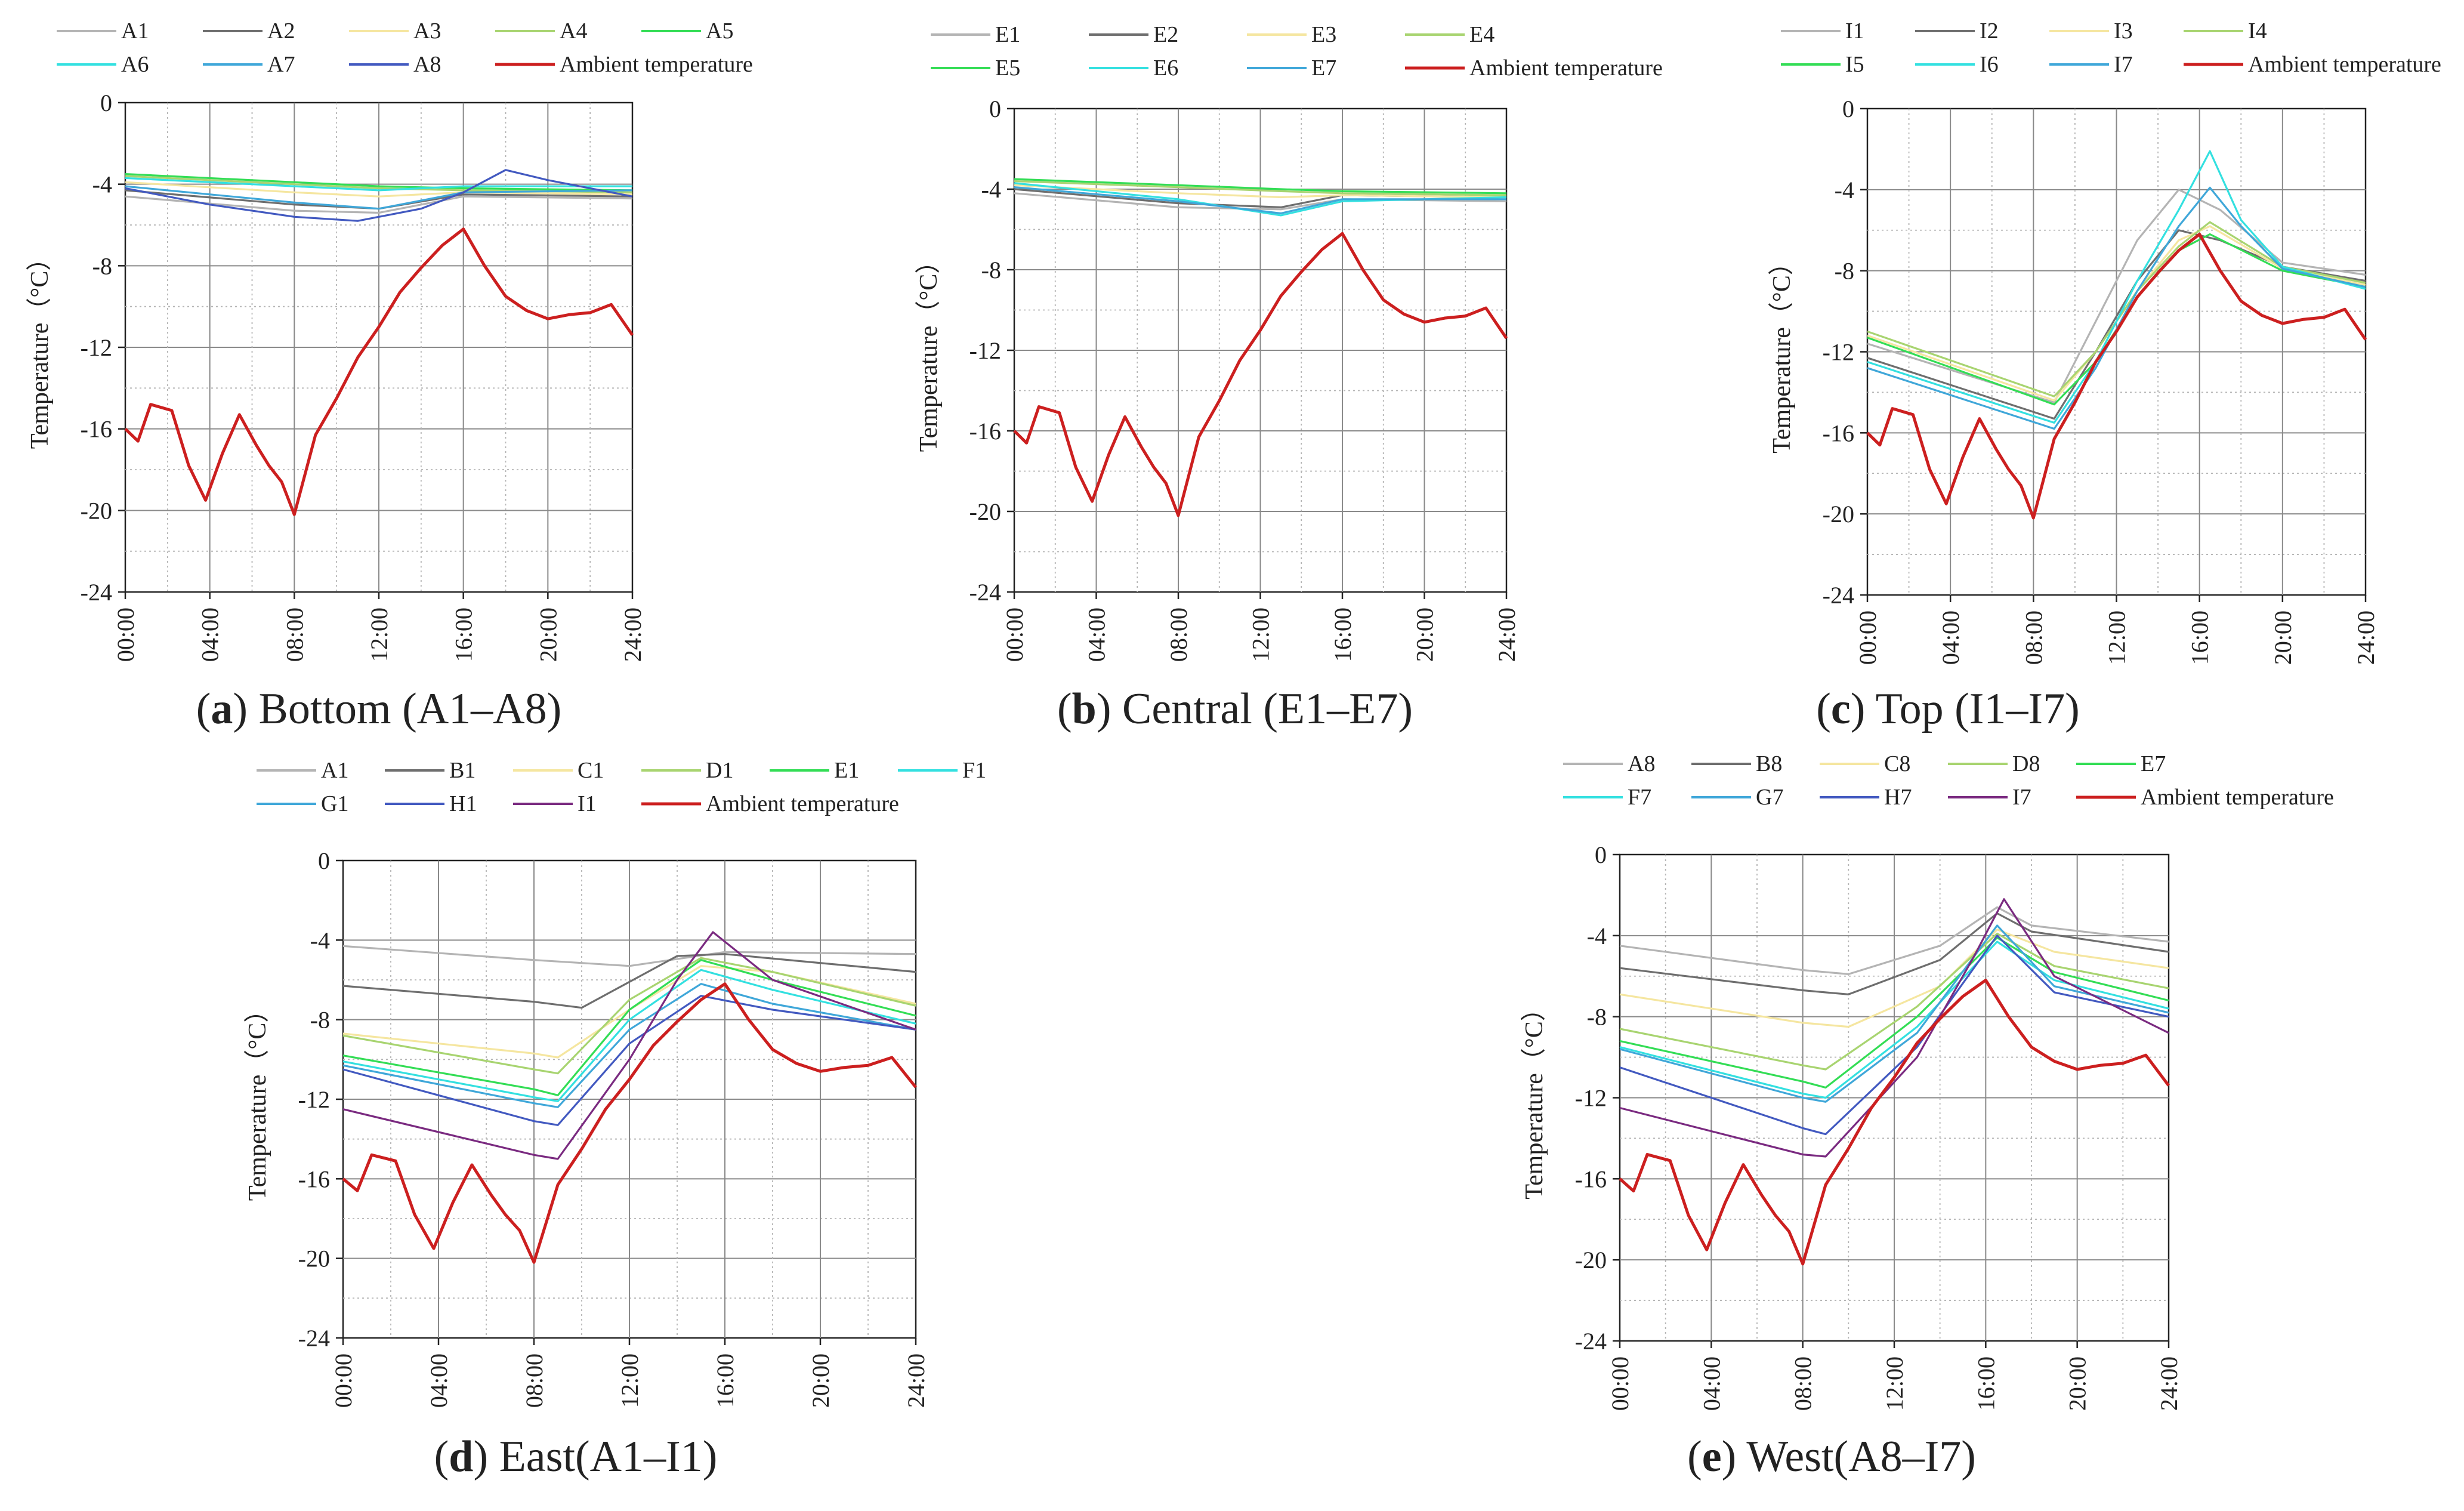  What do you see at coordinates (1898, 798) in the screenshot?
I see `legend-label: H7` at bounding box center [1898, 798].